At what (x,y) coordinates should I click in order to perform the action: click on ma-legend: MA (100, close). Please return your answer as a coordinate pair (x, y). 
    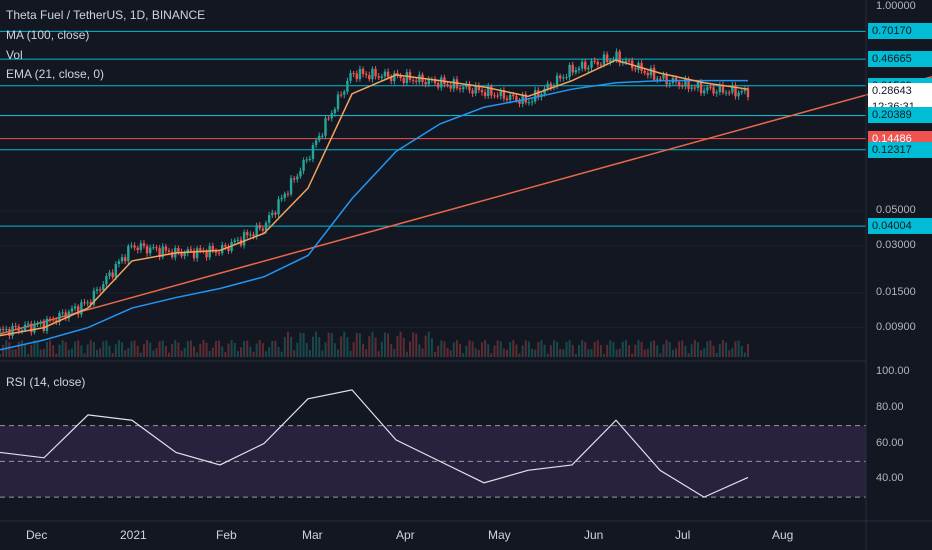
    Looking at the image, I should click on (48, 35).